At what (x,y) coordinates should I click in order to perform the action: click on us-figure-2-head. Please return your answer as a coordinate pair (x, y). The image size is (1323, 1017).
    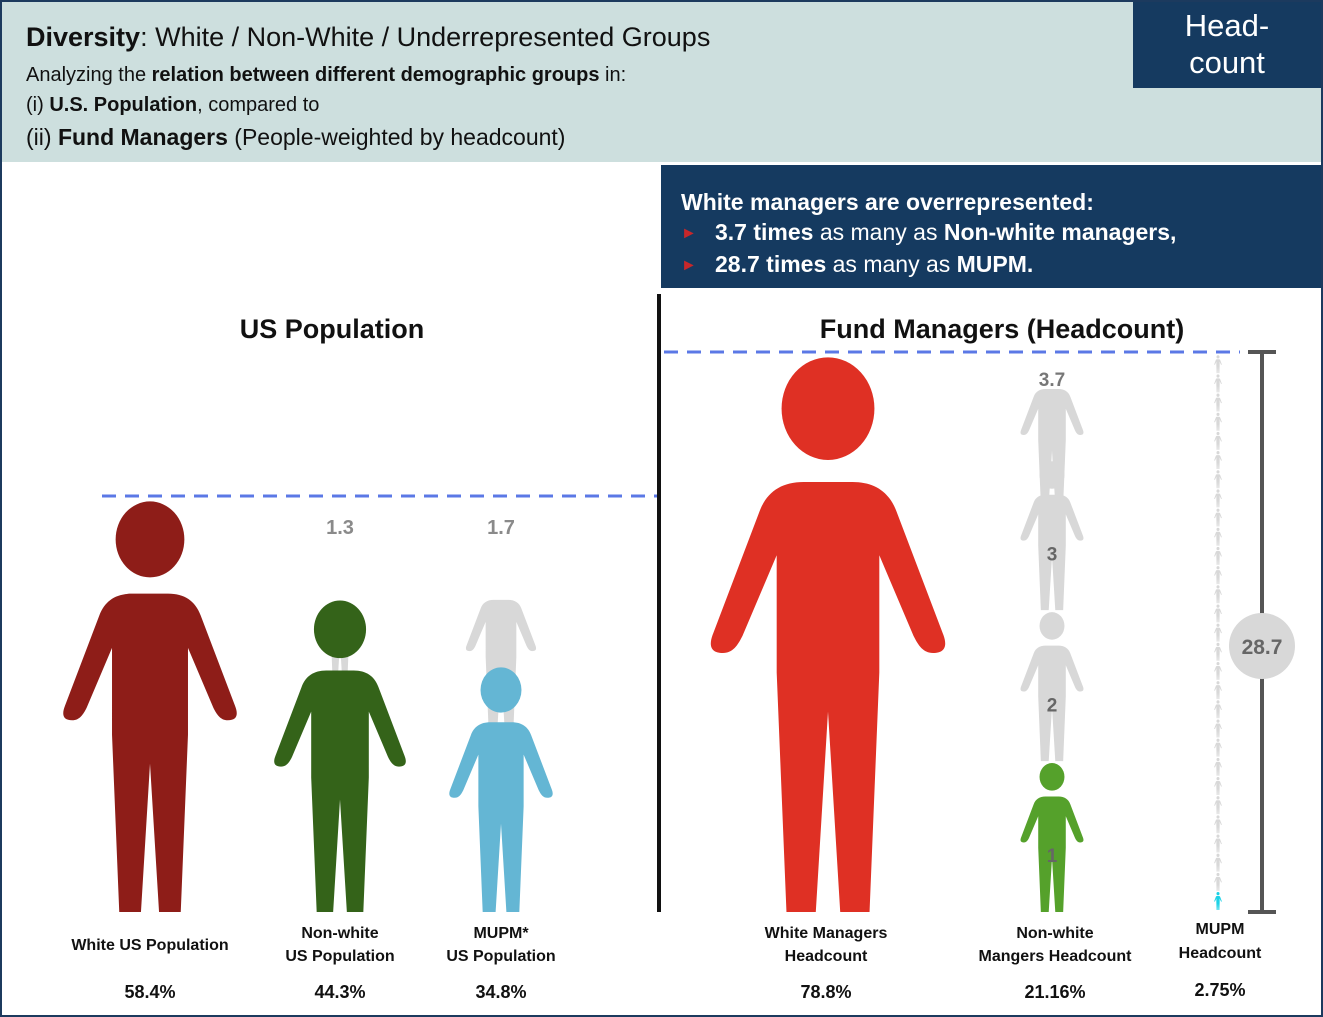
    Looking at the image, I should click on (501, 690).